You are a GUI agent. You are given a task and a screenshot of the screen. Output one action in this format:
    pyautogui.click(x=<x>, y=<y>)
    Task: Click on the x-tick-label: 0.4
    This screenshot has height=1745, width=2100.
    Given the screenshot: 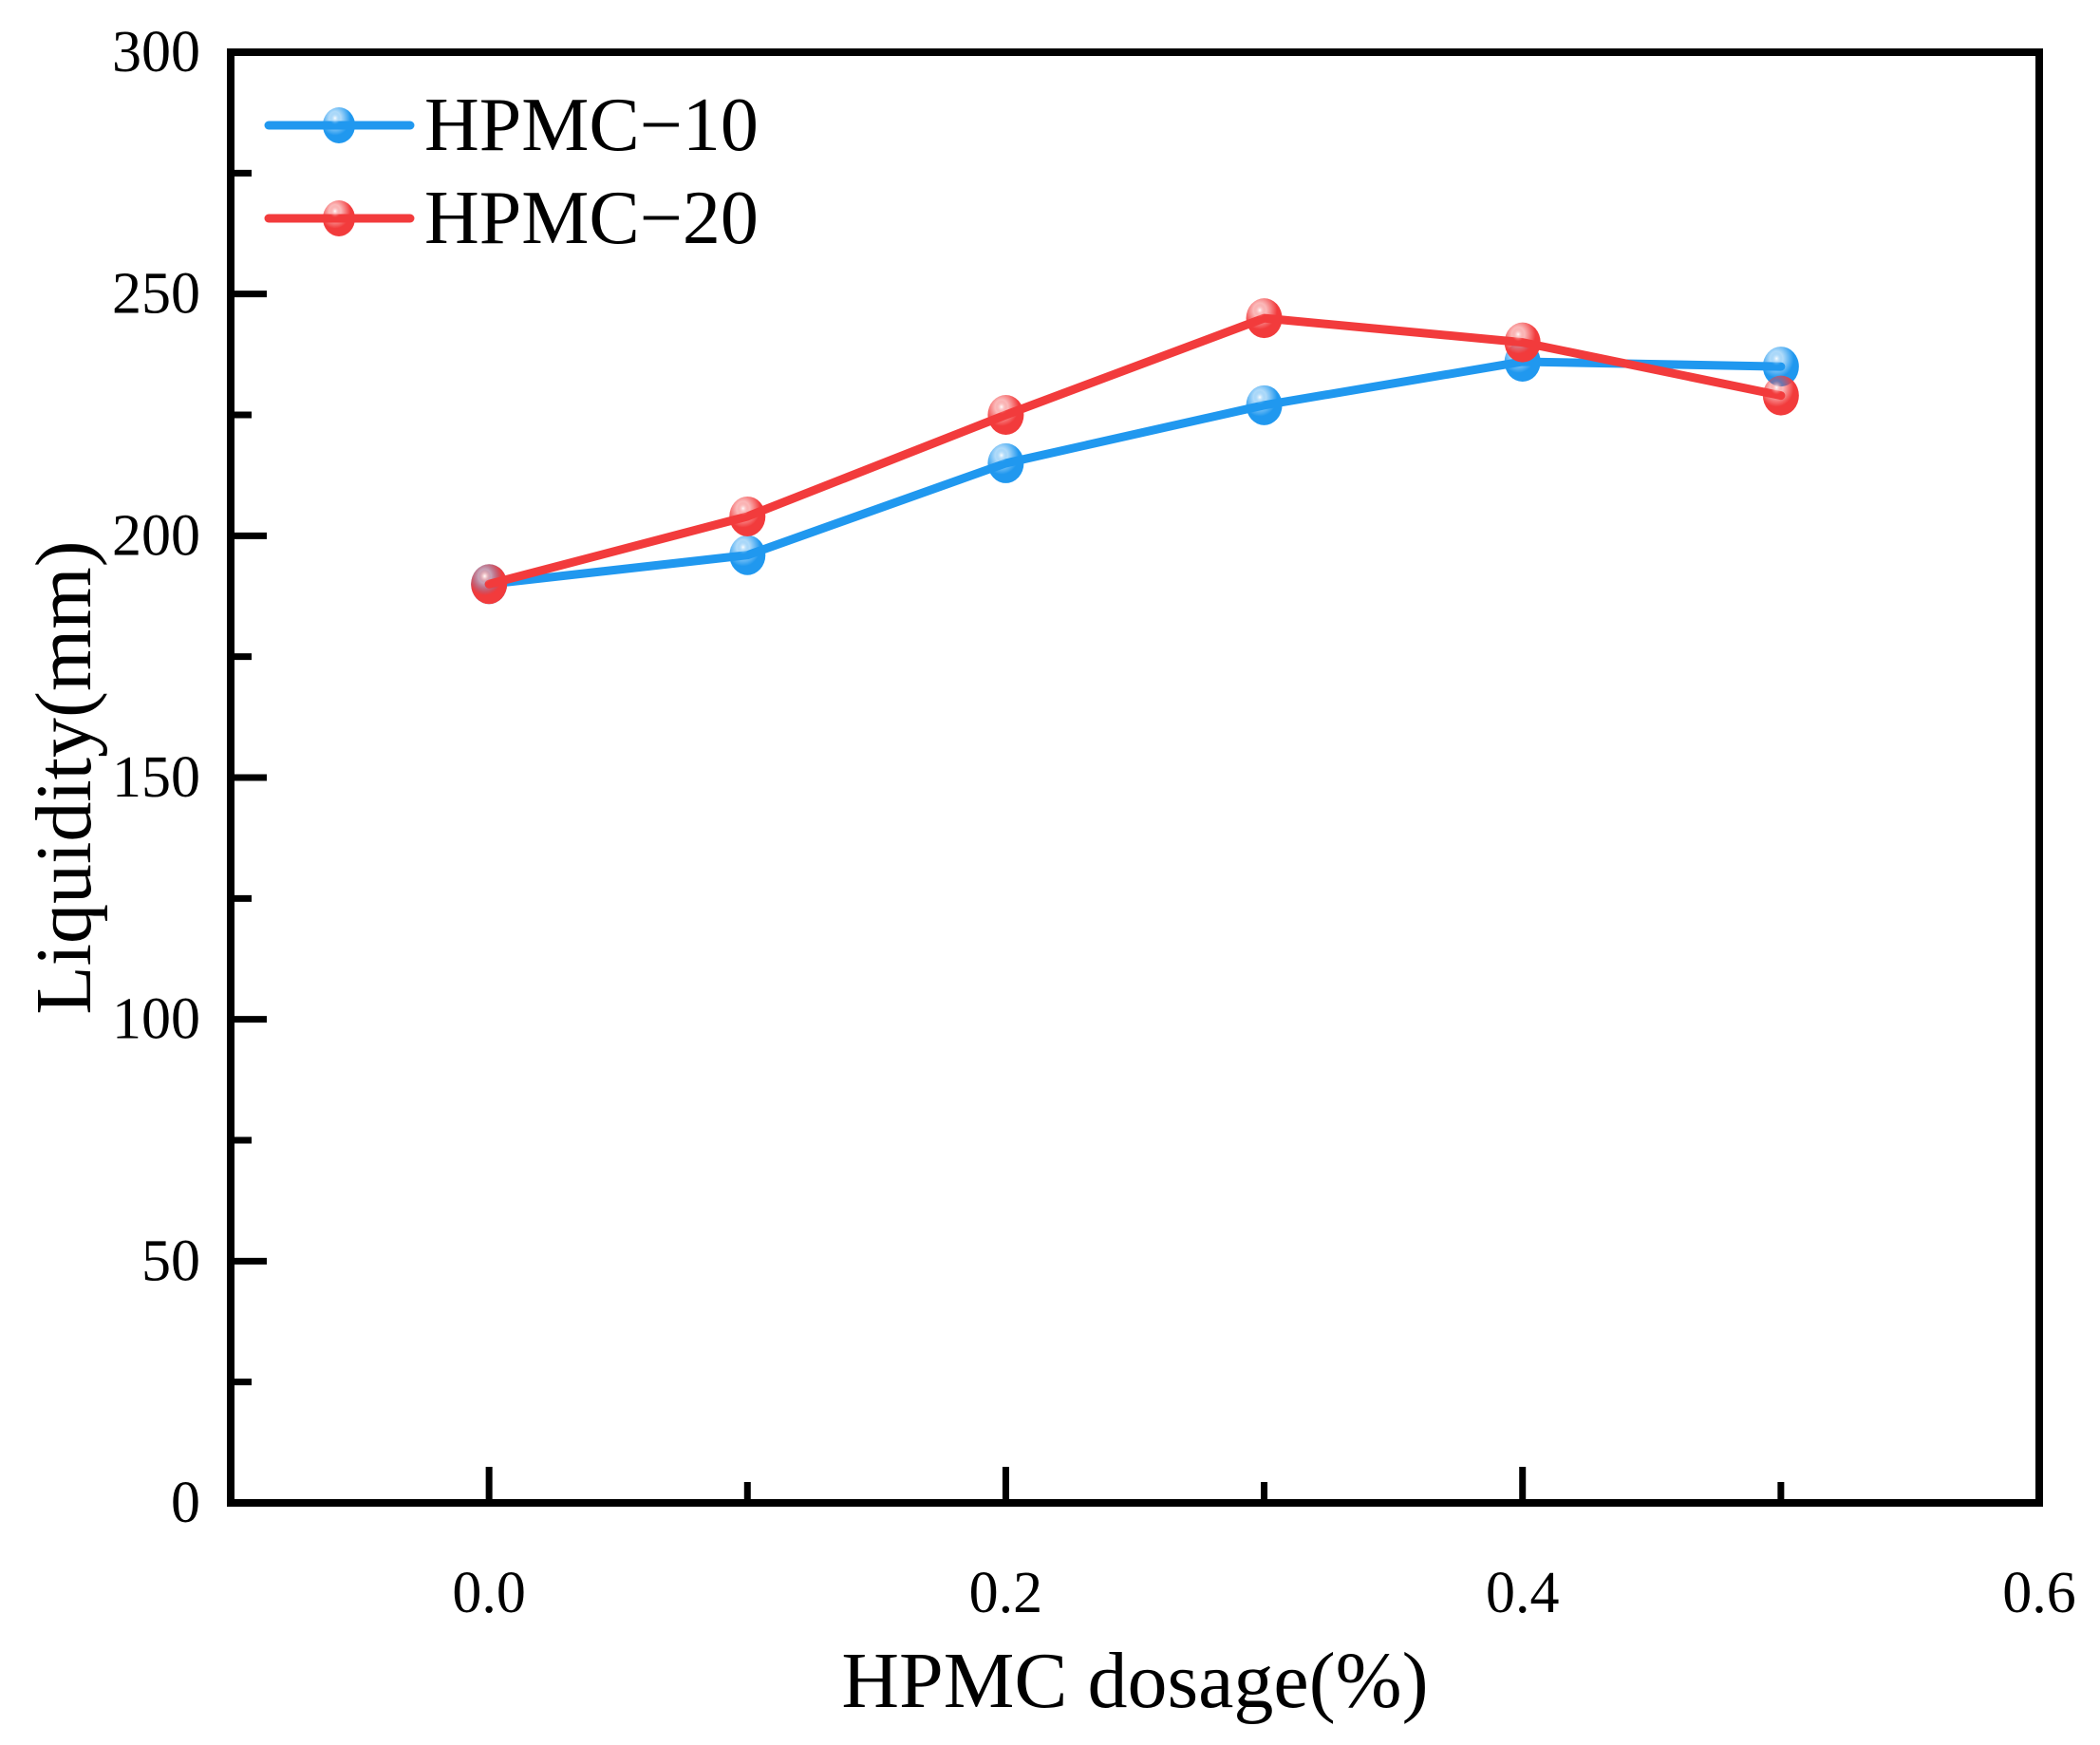 What is the action you would take?
    pyautogui.click(x=1523, y=1593)
    